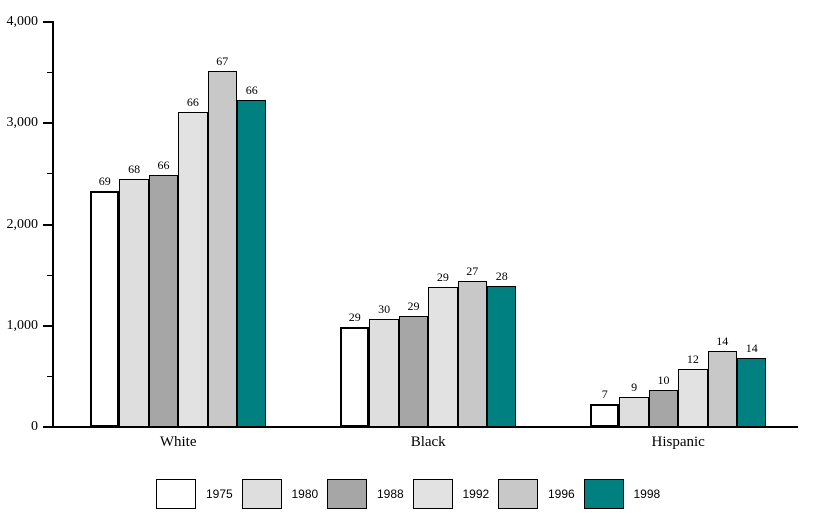  I want to click on bar-1988-black, so click(413, 371).